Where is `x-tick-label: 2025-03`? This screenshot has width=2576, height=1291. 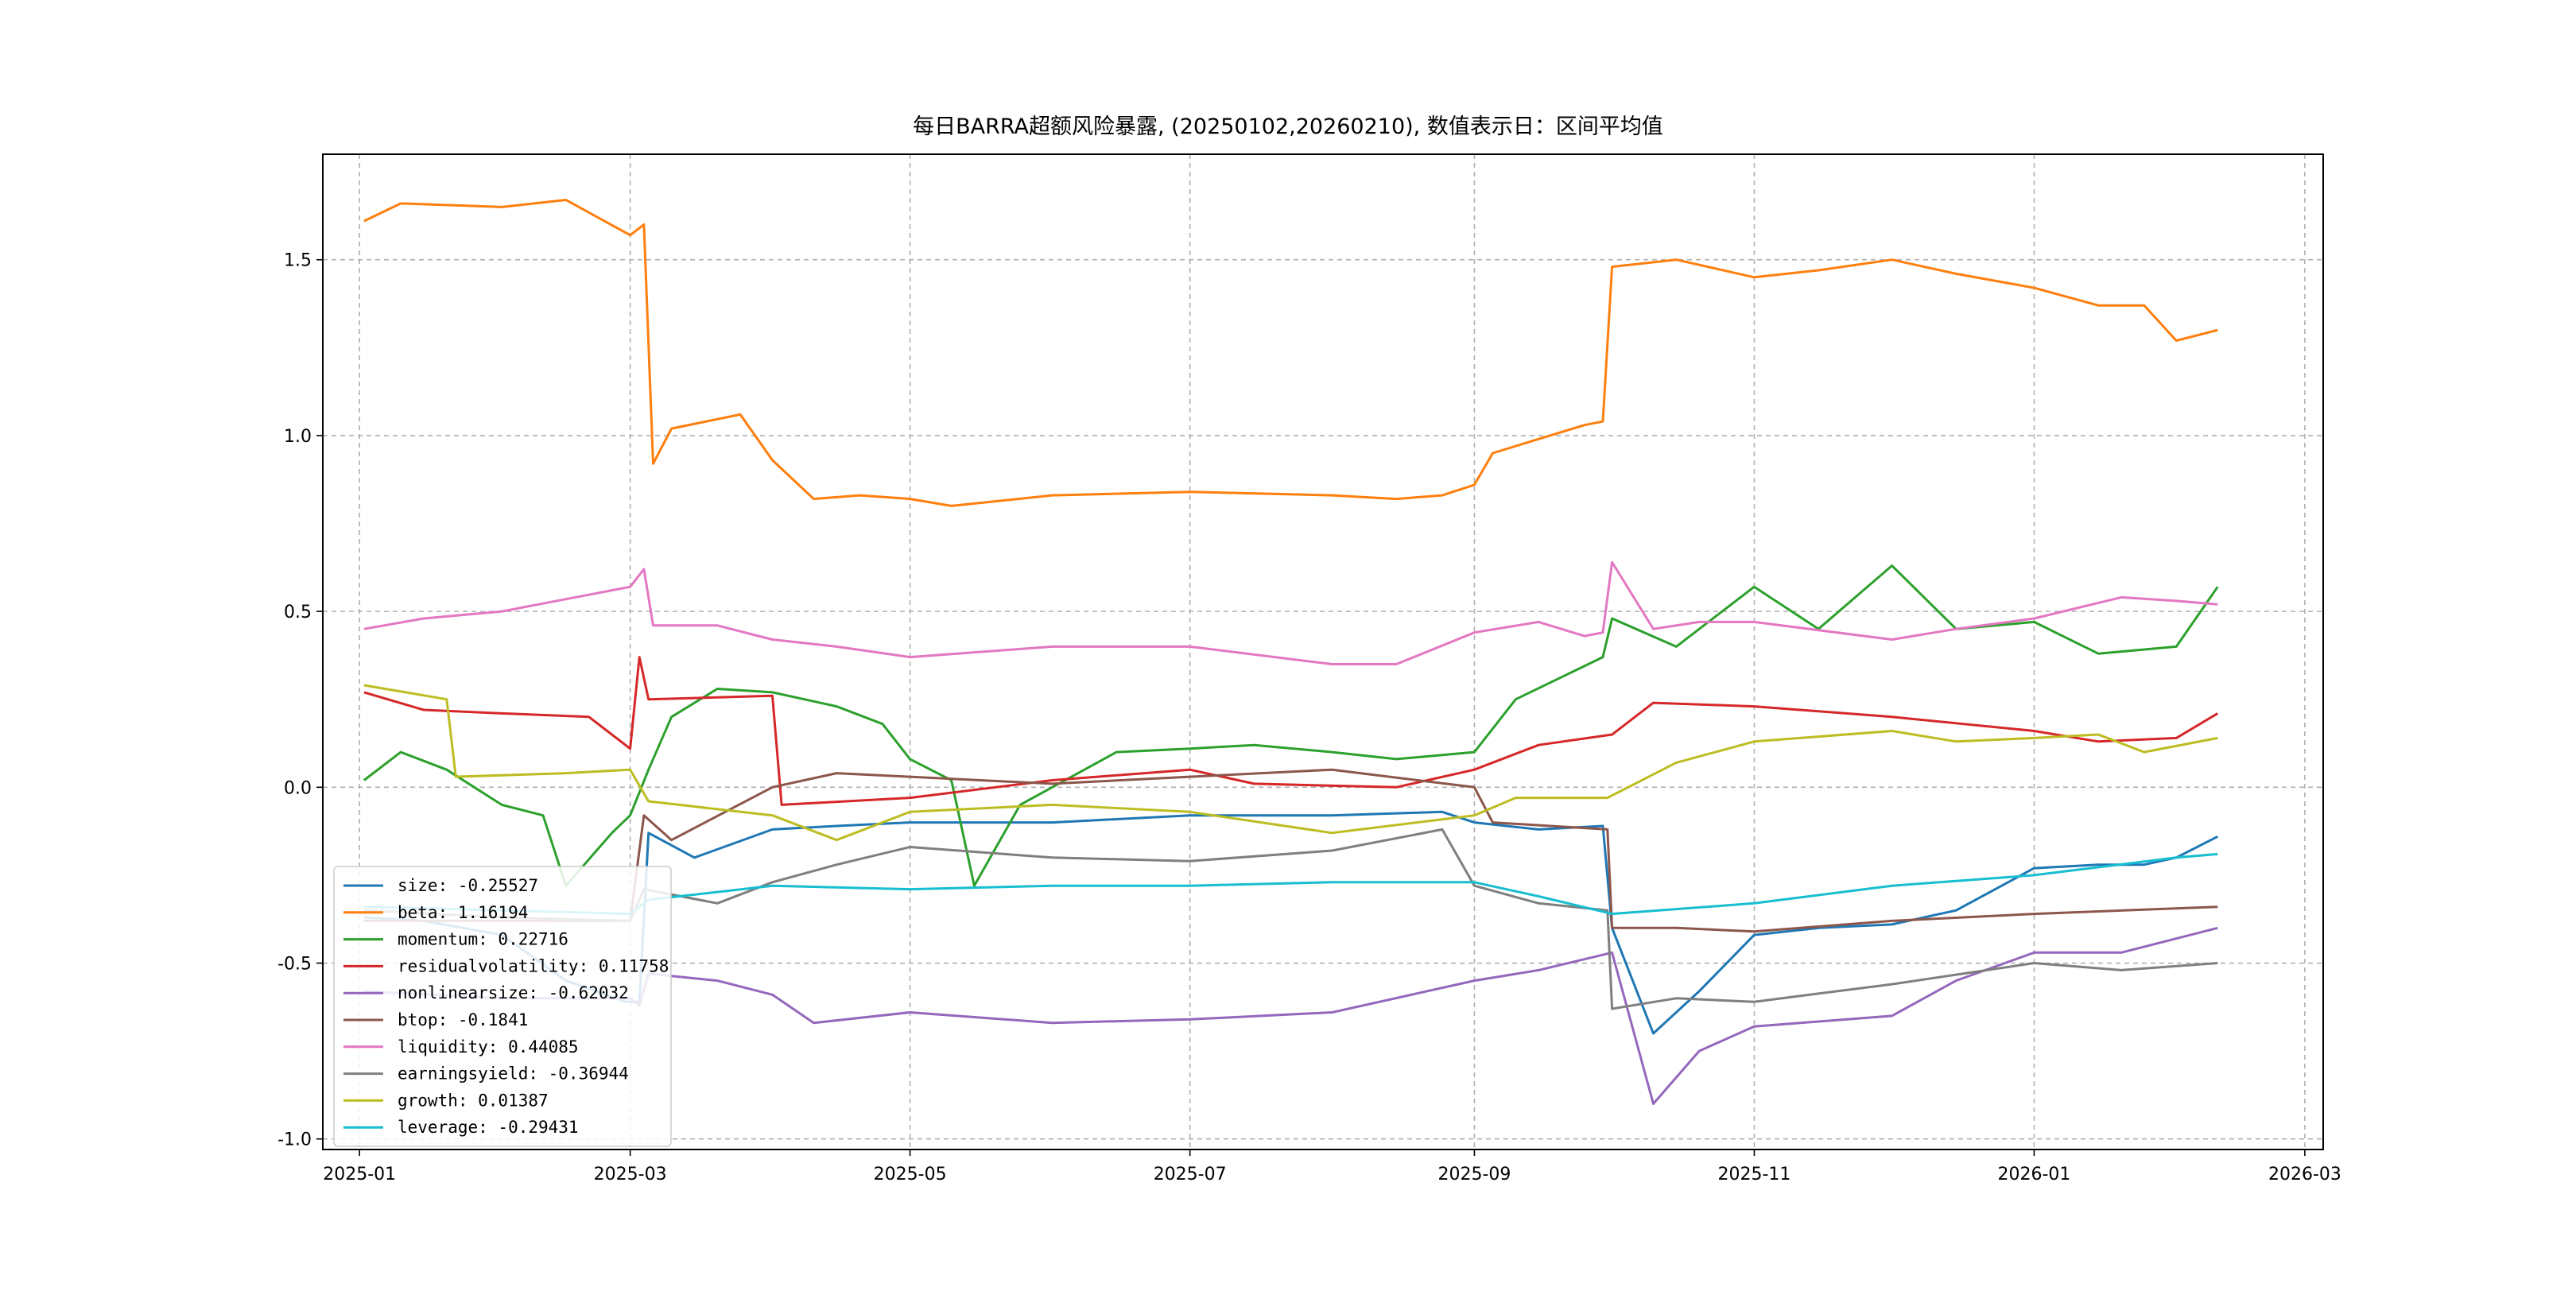 x-tick-label: 2025-03 is located at coordinates (630, 1174).